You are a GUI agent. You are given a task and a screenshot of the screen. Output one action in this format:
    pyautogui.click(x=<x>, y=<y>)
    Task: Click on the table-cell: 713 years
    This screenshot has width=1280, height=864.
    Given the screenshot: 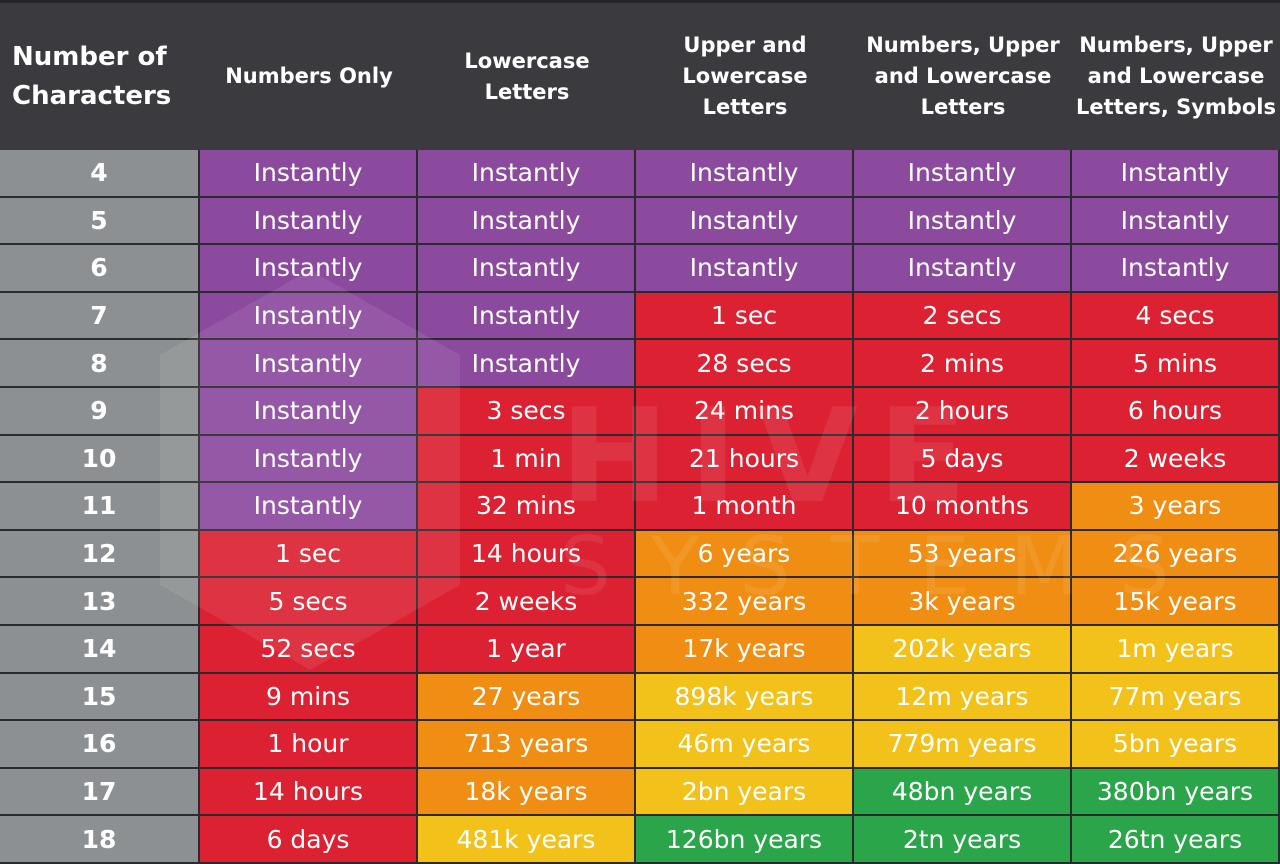 What is the action you would take?
    pyautogui.click(x=527, y=745)
    